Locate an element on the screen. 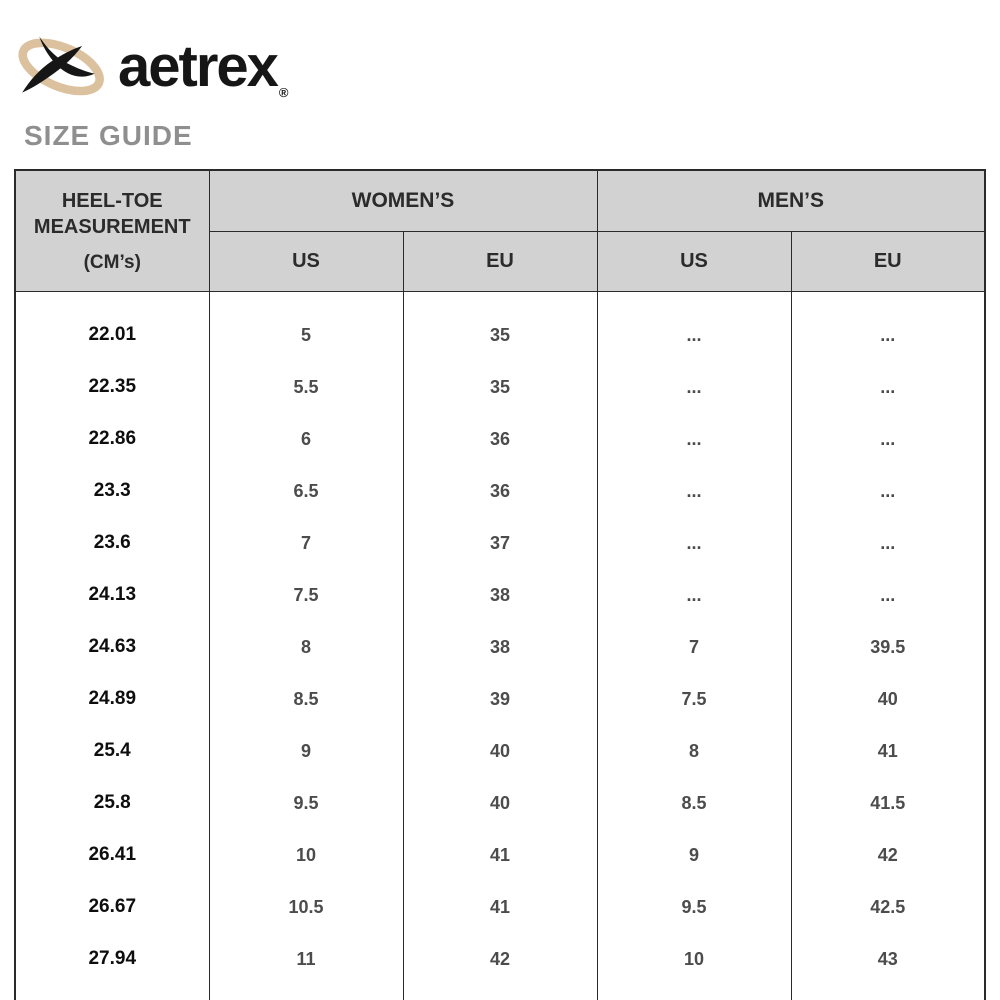  cell-men-us: 7 is located at coordinates (694, 647).